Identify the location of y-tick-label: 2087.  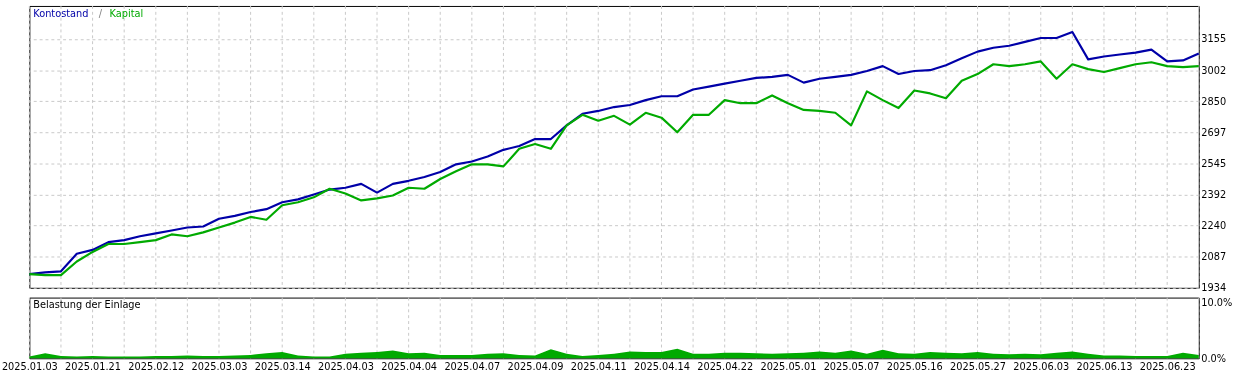
(1214, 257).